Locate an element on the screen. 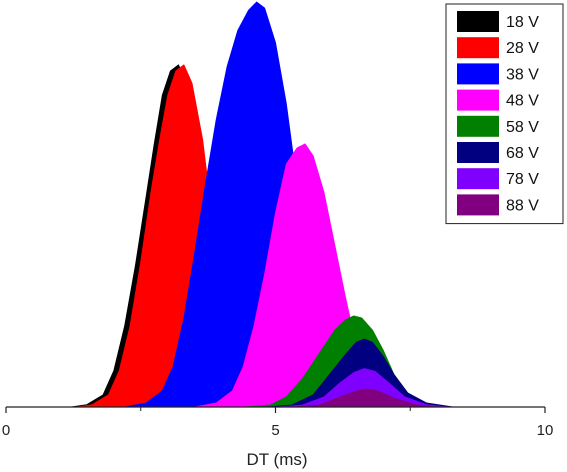 The width and height of the screenshot is (567, 472). legend-swatch-18-v is located at coordinates (478, 21).